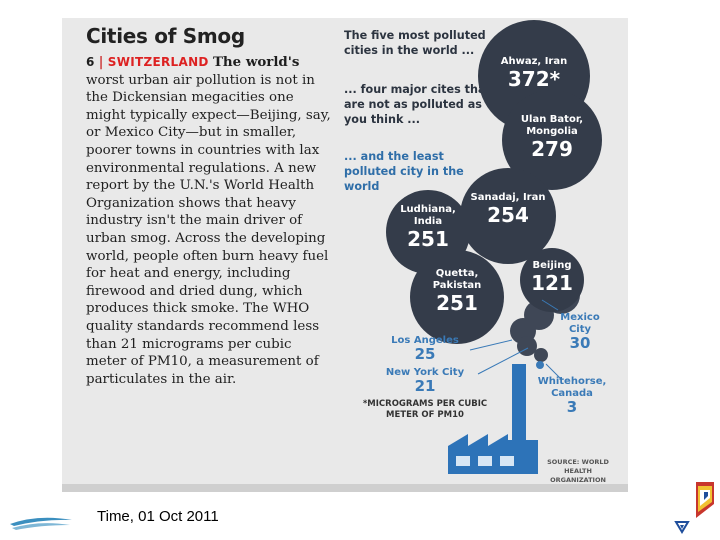 The height and width of the screenshot is (540, 720). I want to click on city-value: 25, so click(425, 354).